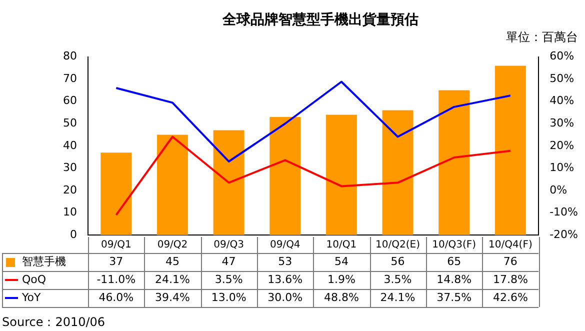 Image resolution: width=585 pixels, height=331 pixels. What do you see at coordinates (116, 297) in the screenshot?
I see `data-label: 46.0%` at bounding box center [116, 297].